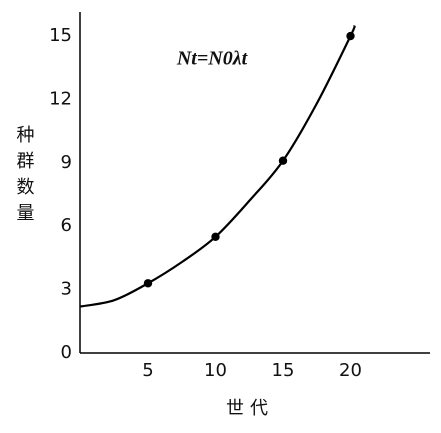 This screenshot has height=433, width=441. Describe the element at coordinates (60, 98) in the screenshot. I see `y-tick-label: 12` at that location.